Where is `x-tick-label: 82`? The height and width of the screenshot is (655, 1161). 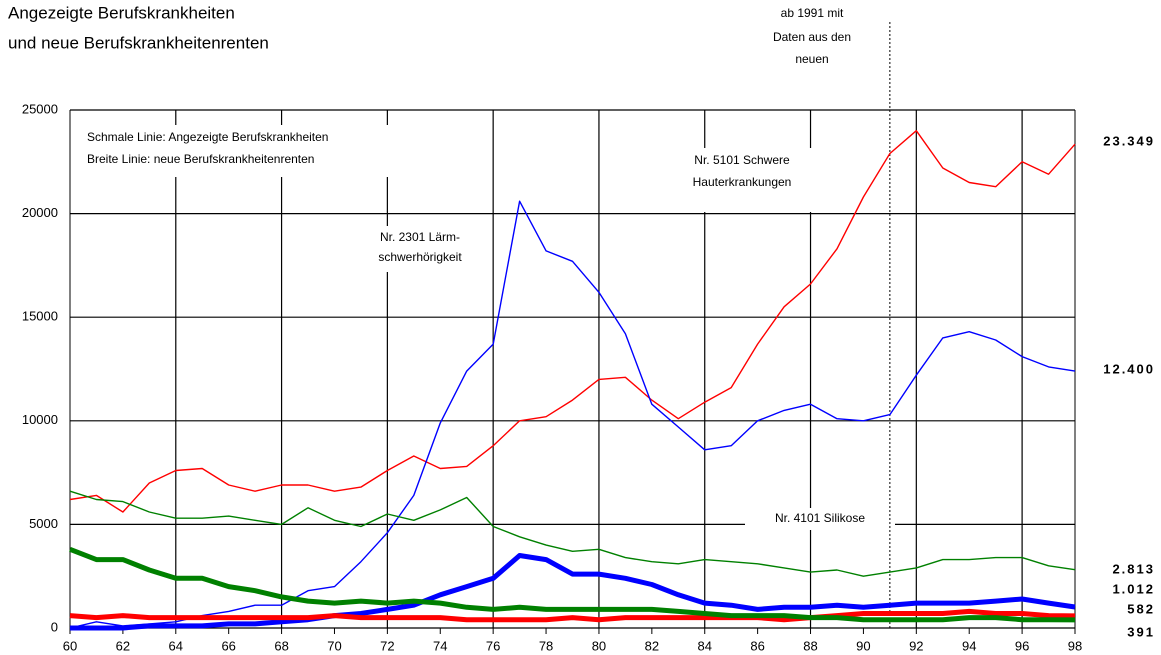
x-tick-label: 82 is located at coordinates (652, 645).